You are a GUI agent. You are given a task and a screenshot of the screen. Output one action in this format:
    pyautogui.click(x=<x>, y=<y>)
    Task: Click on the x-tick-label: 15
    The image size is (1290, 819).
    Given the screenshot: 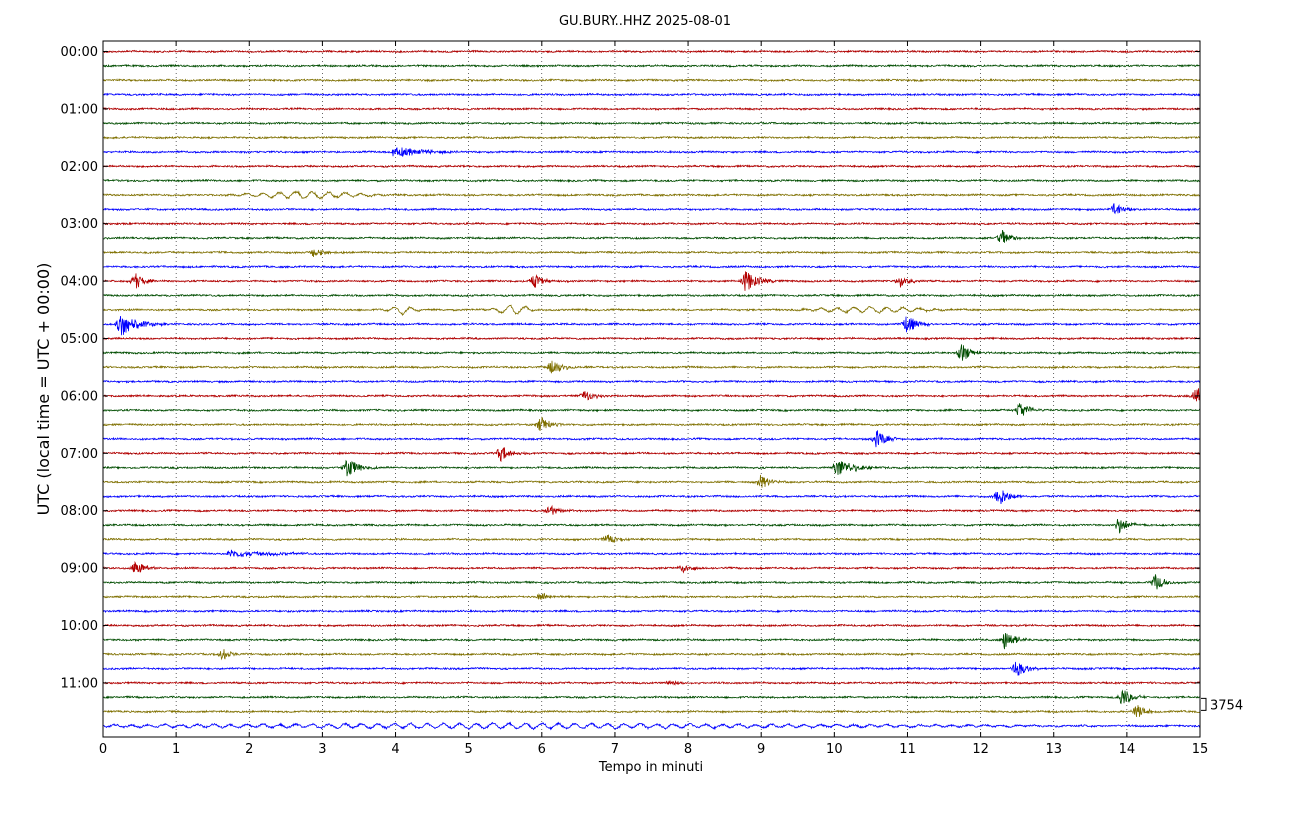 What is the action you would take?
    pyautogui.click(x=1200, y=749)
    